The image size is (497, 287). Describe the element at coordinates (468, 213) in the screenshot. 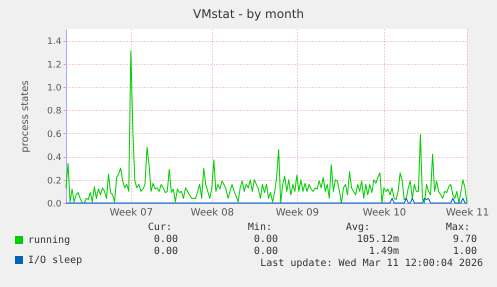

I see `x-tick-label: Week 11` at that location.